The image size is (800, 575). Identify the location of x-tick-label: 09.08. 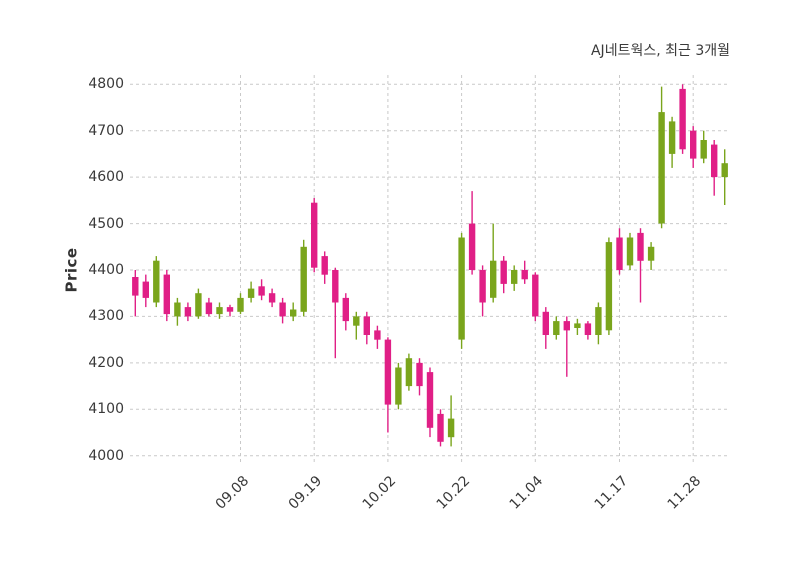
(232, 493).